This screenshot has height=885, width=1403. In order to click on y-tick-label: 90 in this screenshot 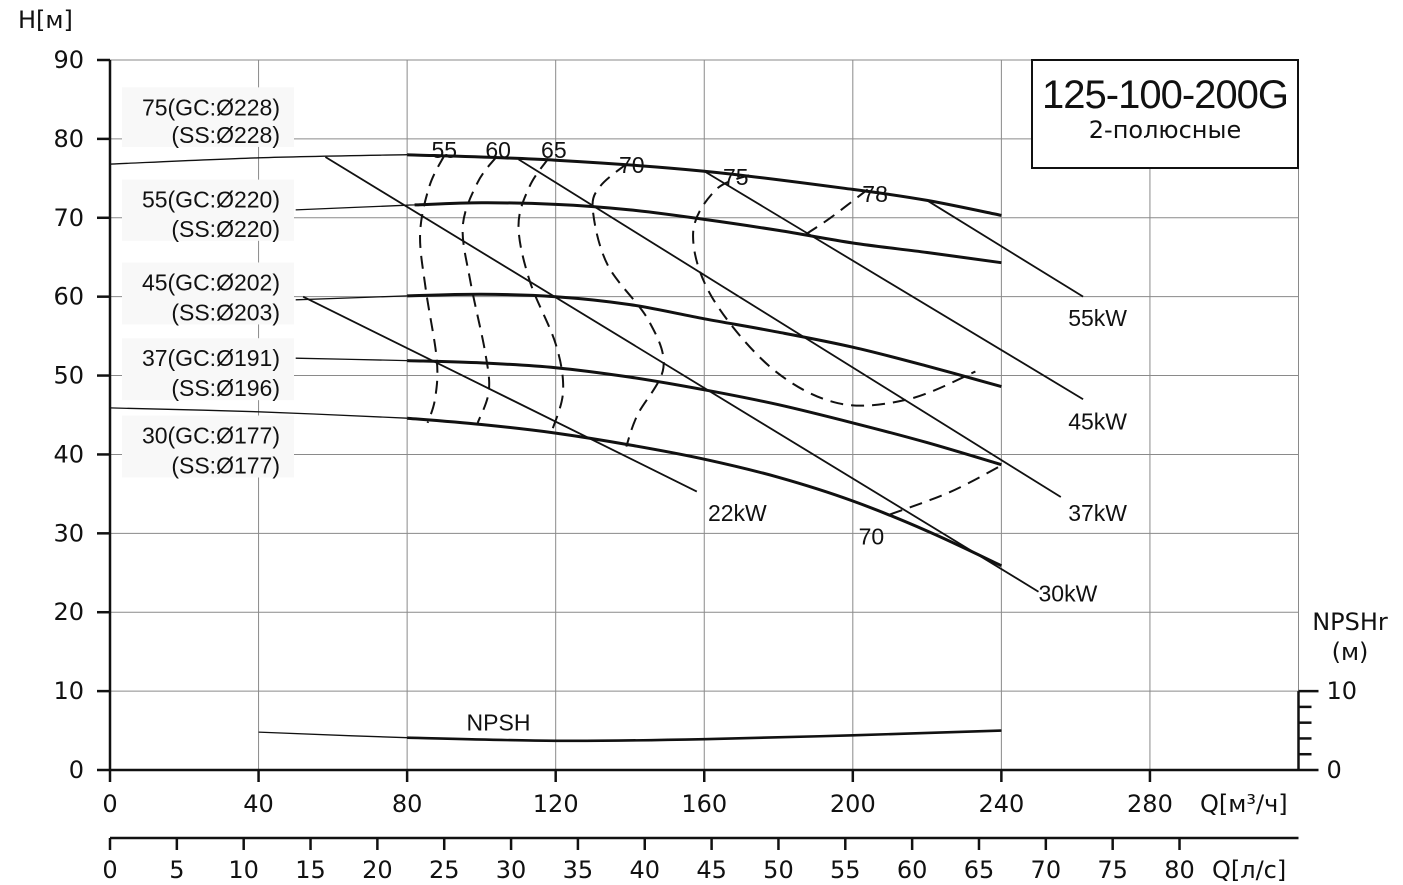, I will do `click(68, 60)`.